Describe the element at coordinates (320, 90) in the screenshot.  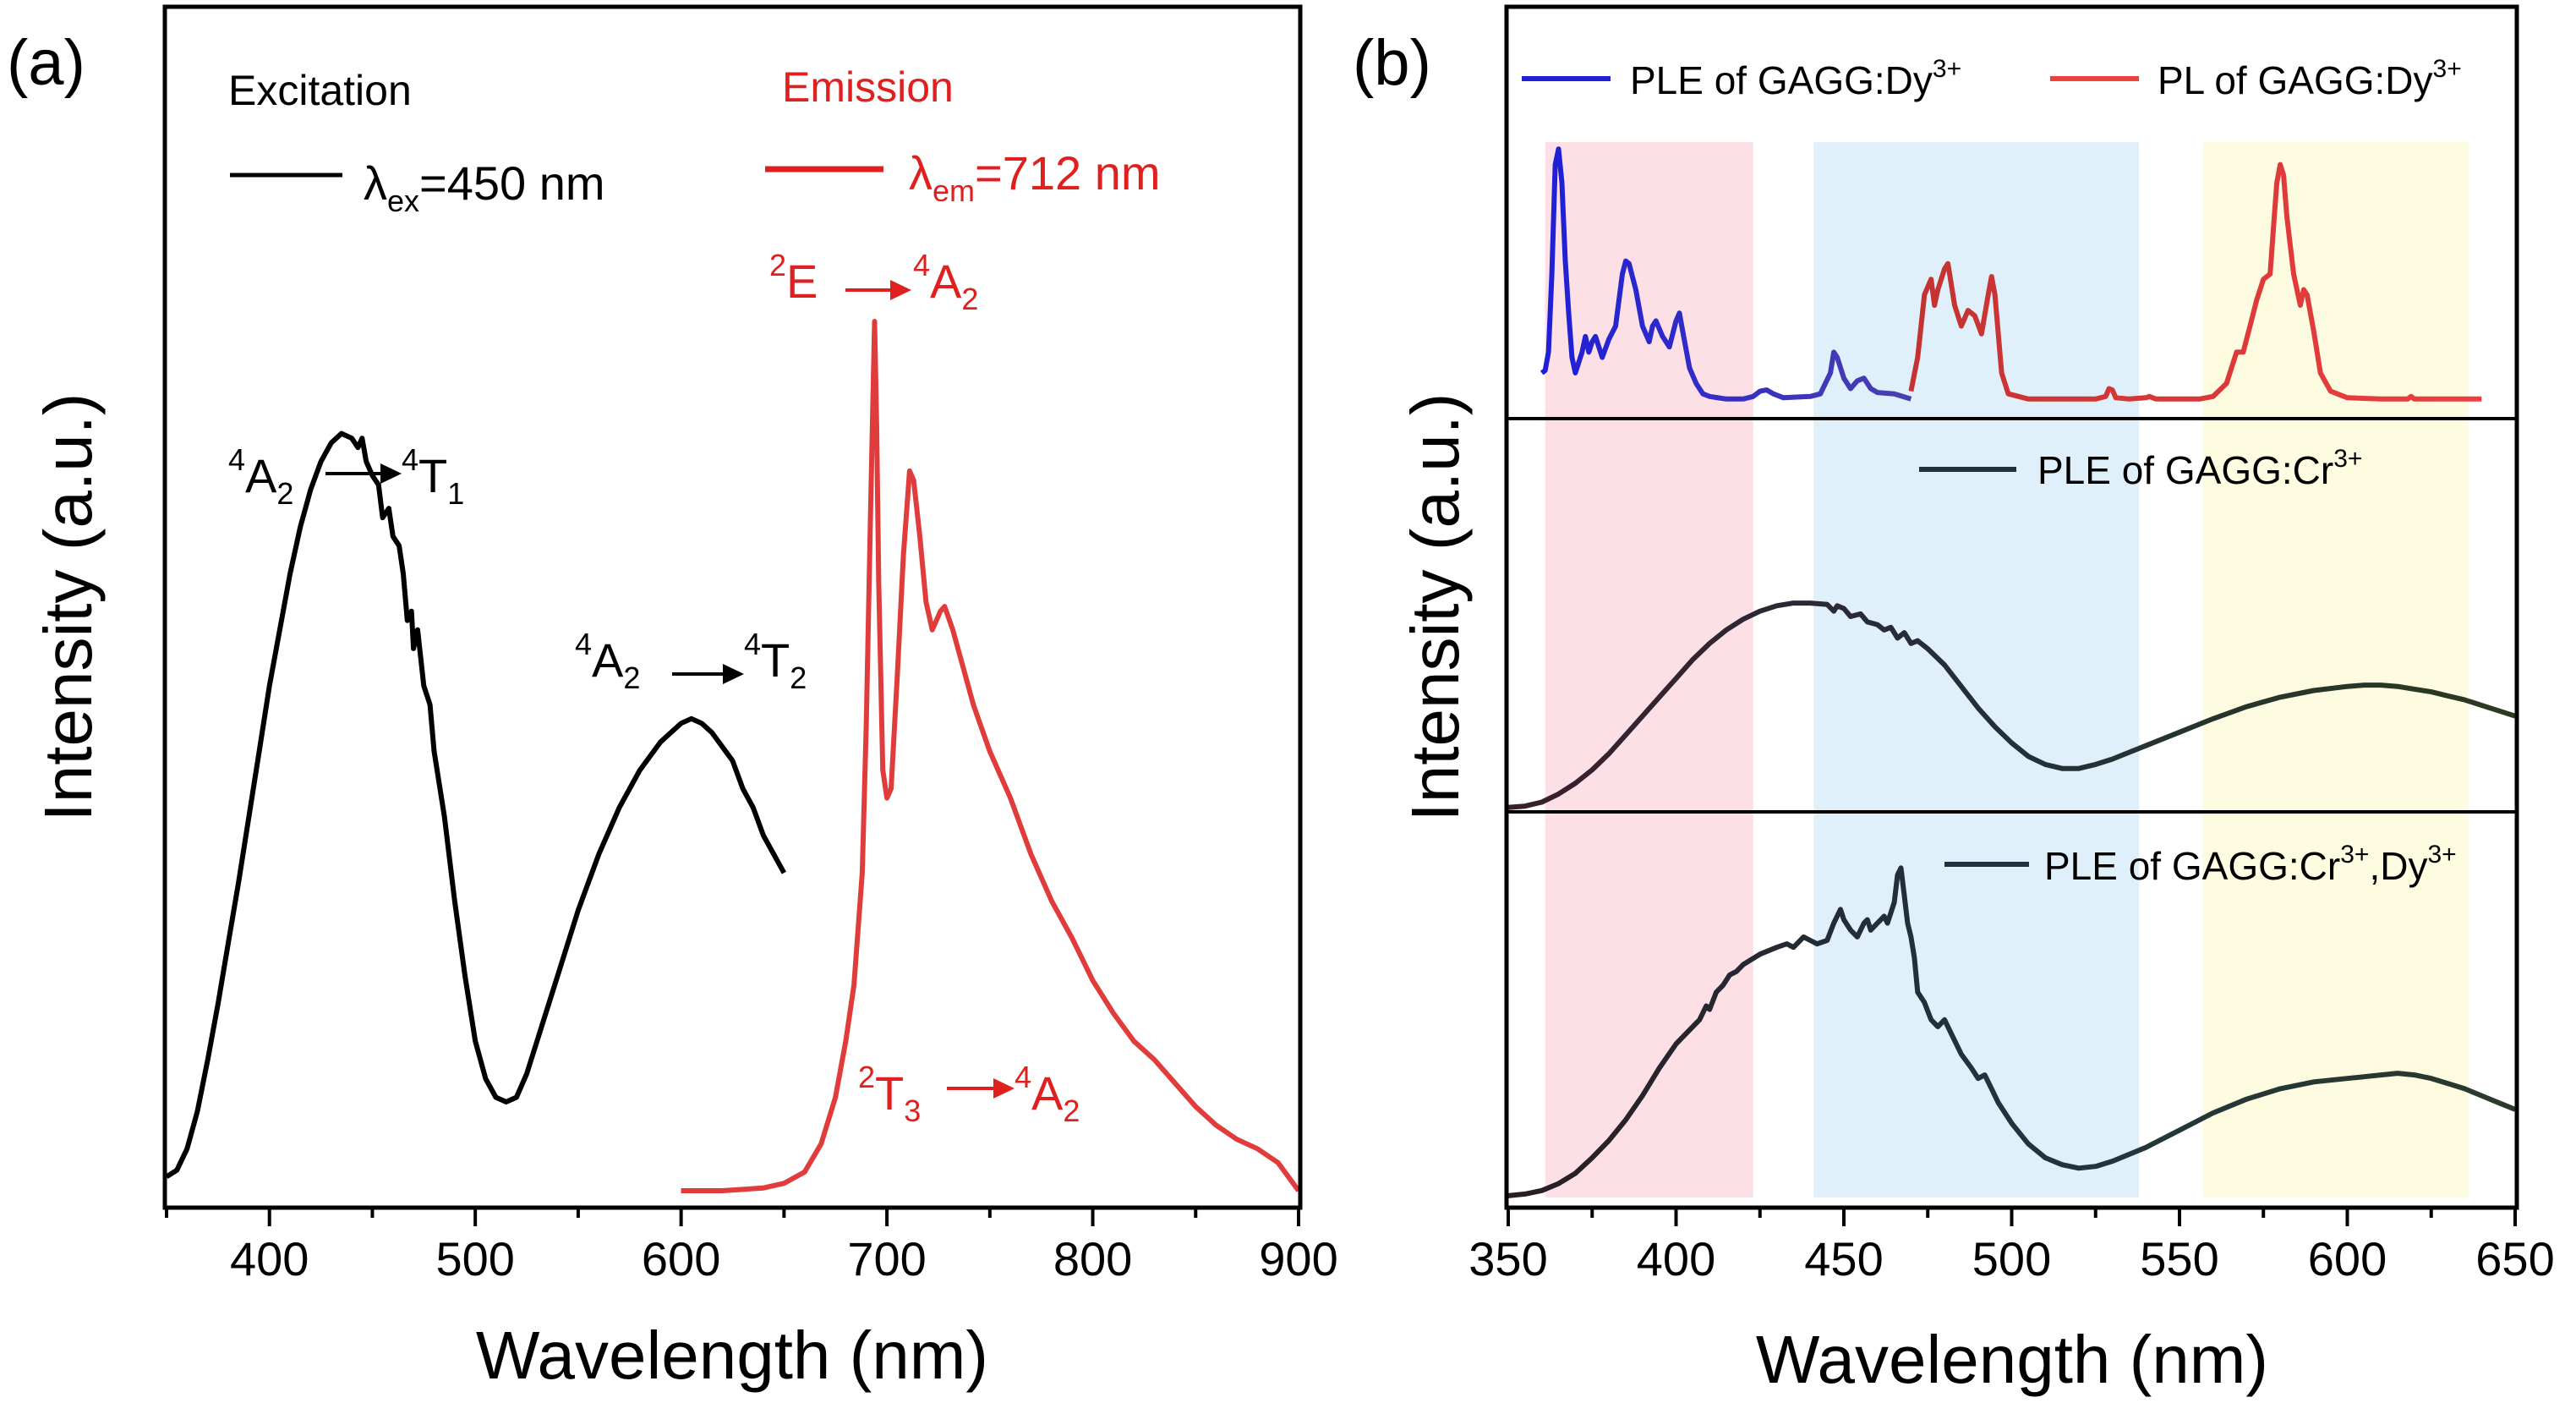
I see `legend-excitation-title: Excitation` at that location.